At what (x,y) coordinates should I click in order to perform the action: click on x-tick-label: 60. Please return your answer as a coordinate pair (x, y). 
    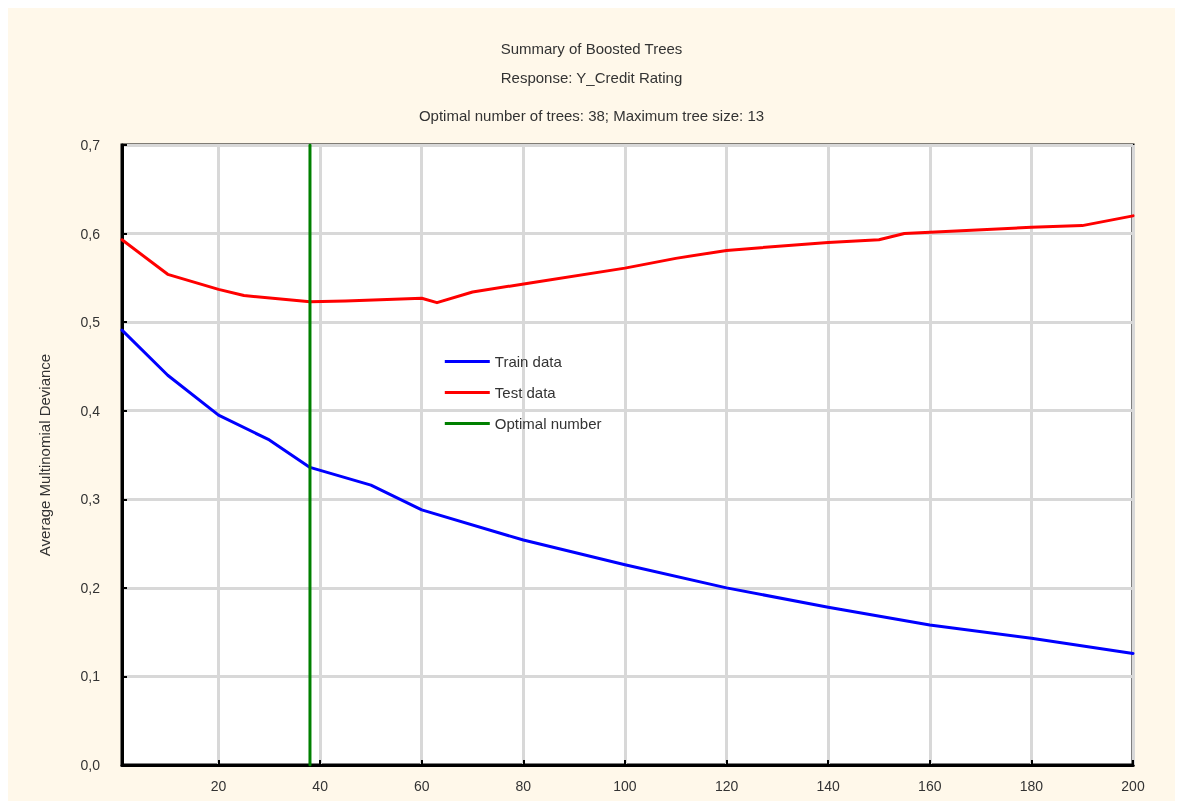
    Looking at the image, I should click on (421, 786).